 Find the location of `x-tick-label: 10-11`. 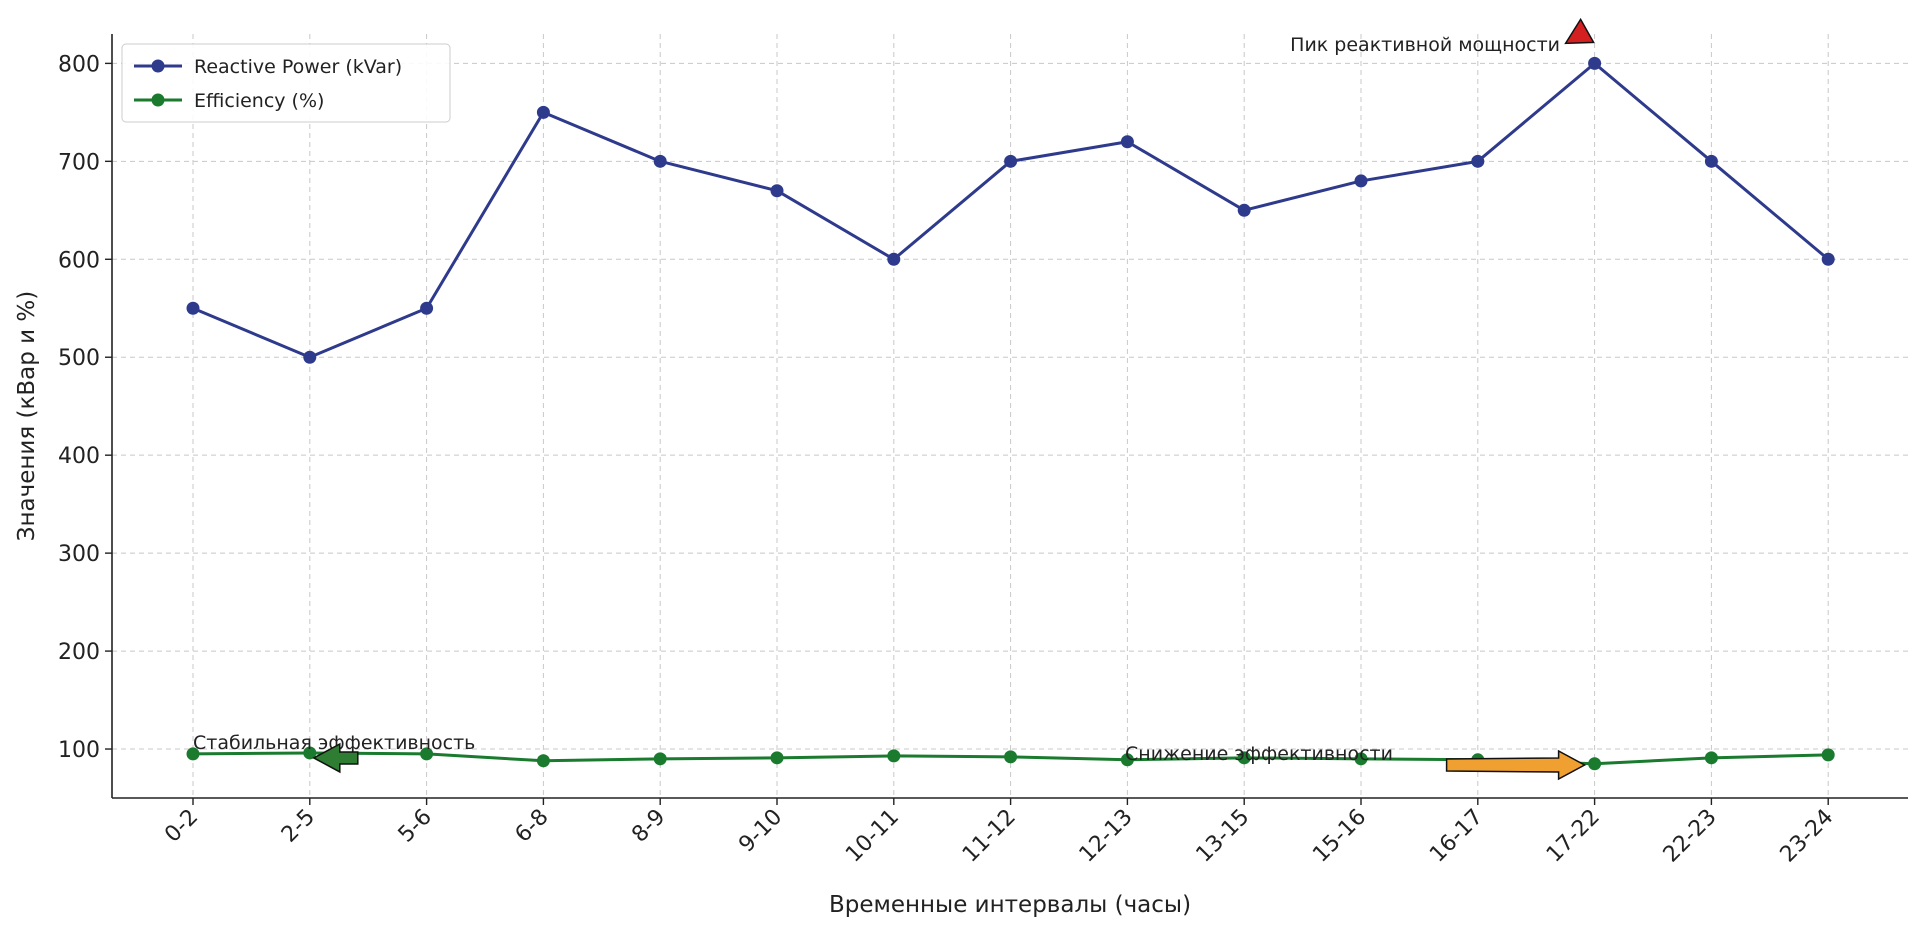

x-tick-label: 10-11 is located at coordinates (872, 836).